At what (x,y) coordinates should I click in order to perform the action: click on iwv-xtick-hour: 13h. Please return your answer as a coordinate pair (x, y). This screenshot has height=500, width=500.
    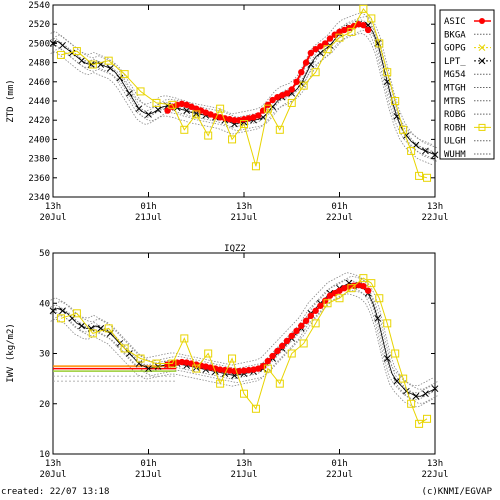
    Looking at the image, I should click on (244, 464).